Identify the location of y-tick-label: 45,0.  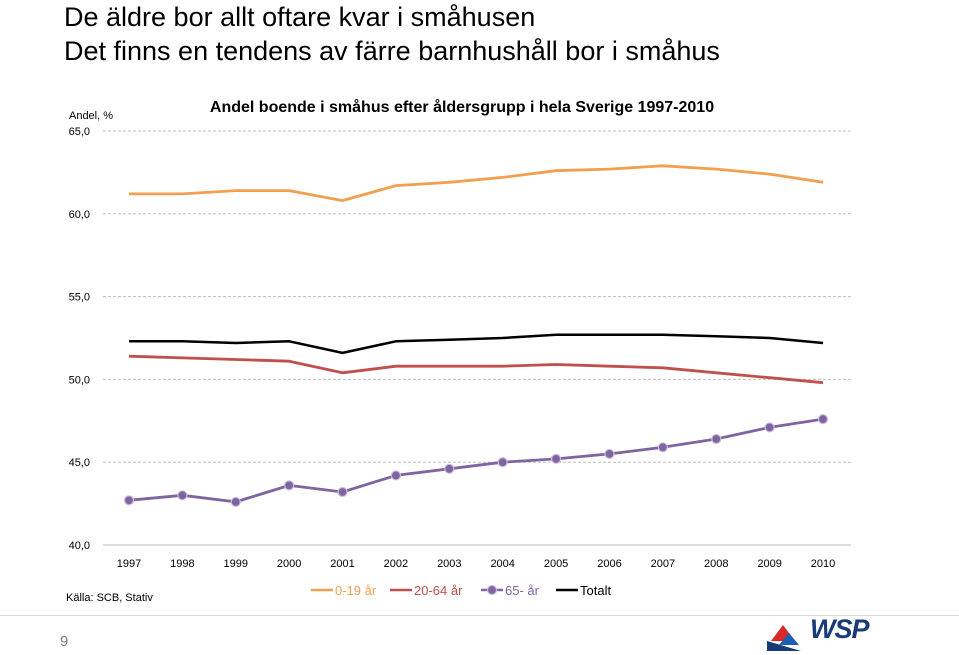
(79, 463).